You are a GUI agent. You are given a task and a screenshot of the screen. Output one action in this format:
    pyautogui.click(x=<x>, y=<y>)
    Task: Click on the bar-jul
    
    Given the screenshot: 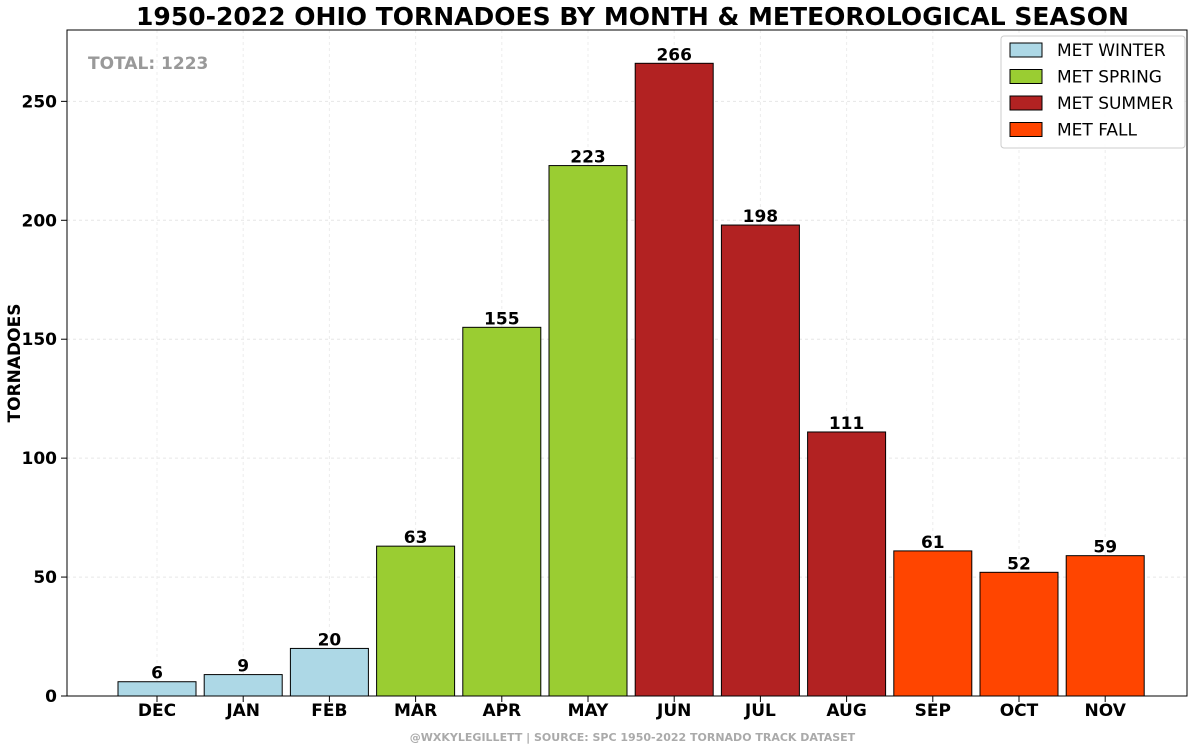 What is the action you would take?
    pyautogui.click(x=760, y=460)
    